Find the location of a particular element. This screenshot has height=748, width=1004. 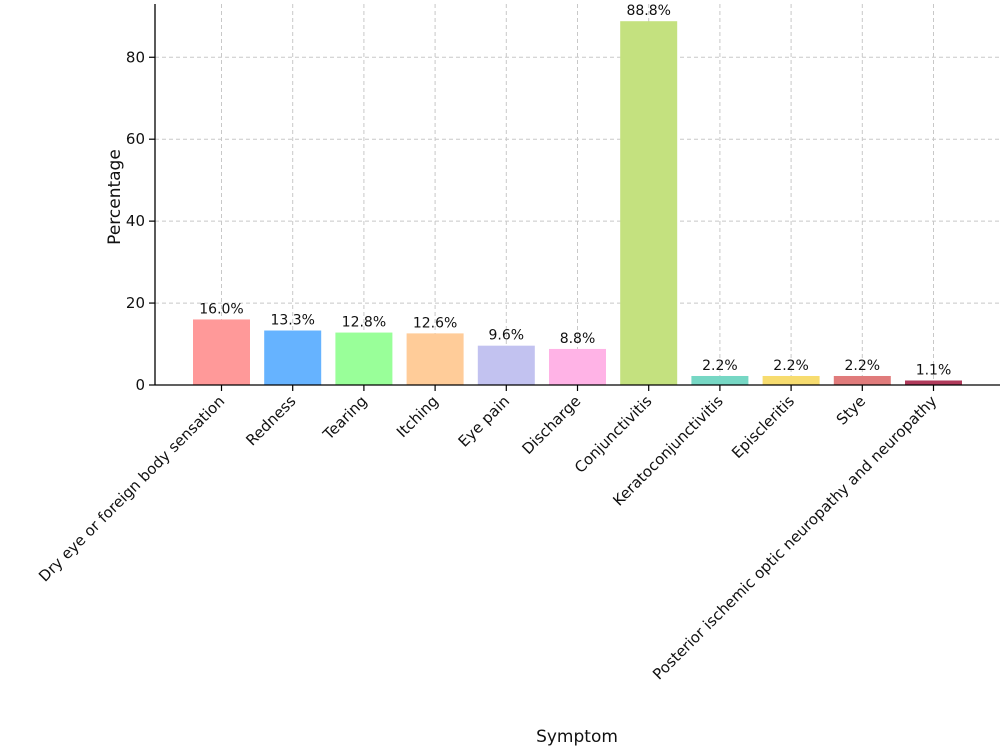

data-label-9: 2.2% is located at coordinates (863, 366).